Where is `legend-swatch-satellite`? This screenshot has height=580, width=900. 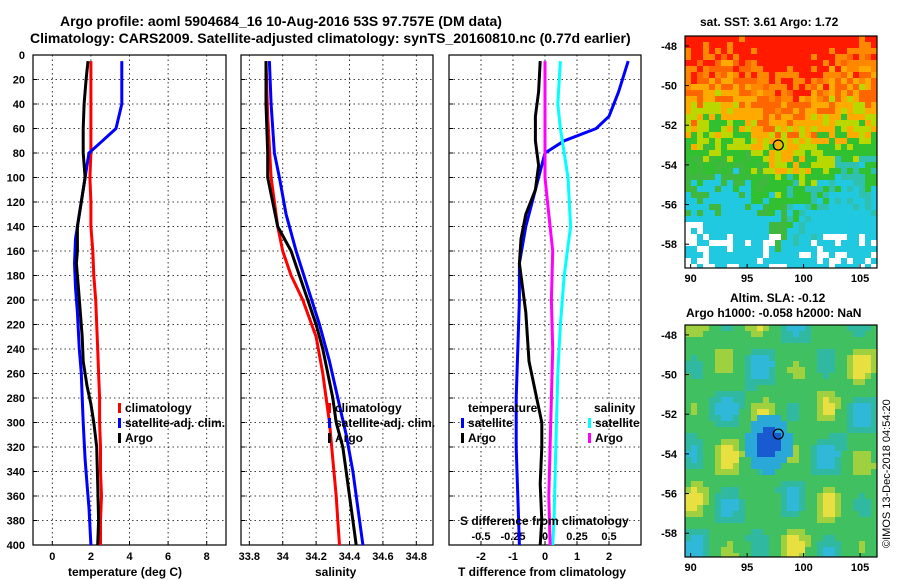 legend-swatch-satellite is located at coordinates (329, 423).